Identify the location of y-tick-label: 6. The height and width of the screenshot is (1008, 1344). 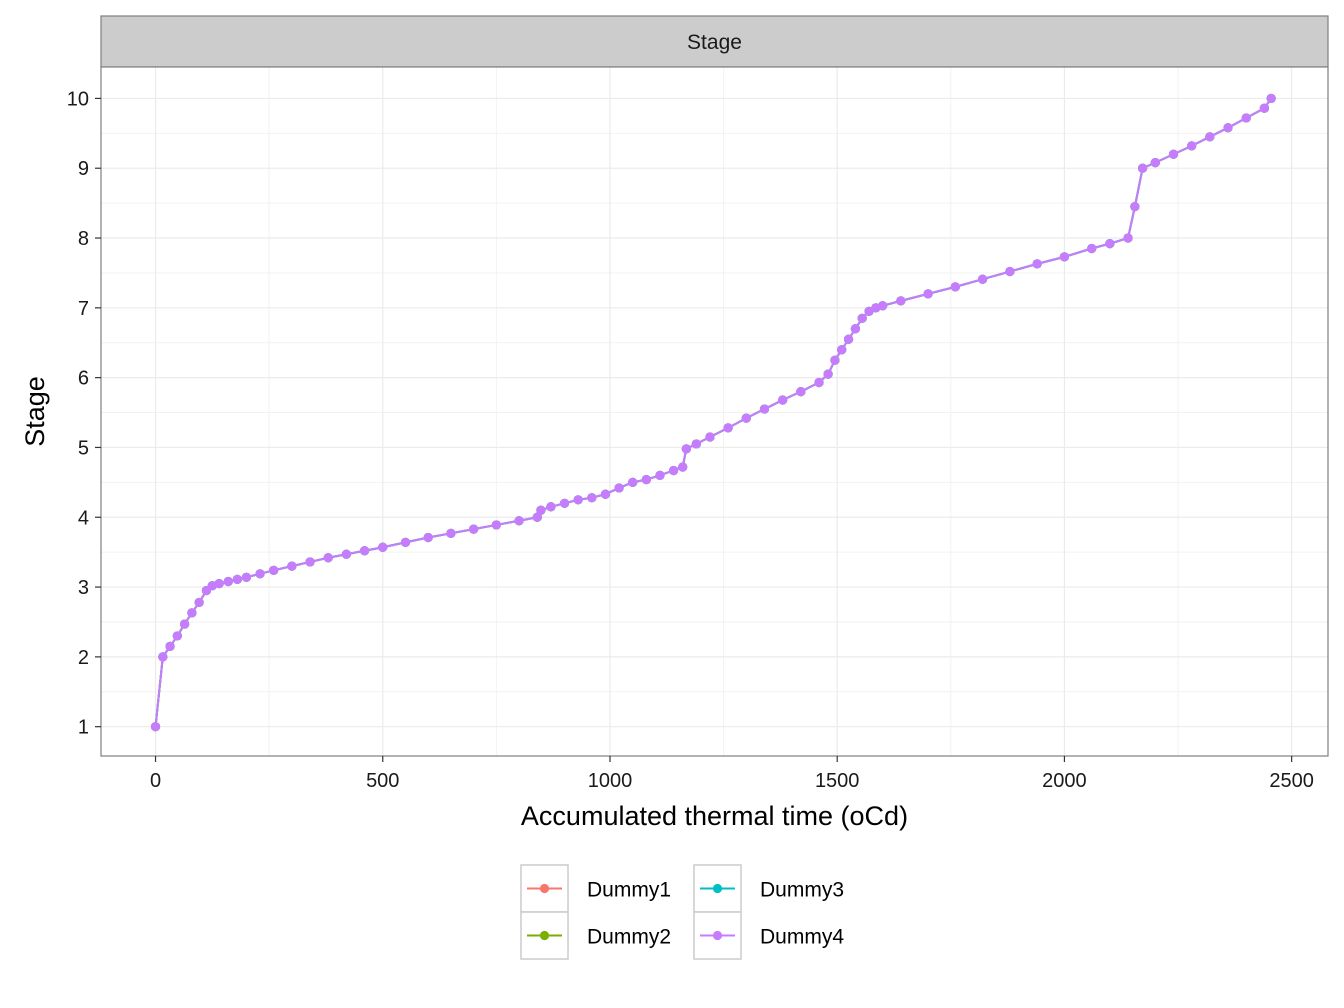
(83, 379).